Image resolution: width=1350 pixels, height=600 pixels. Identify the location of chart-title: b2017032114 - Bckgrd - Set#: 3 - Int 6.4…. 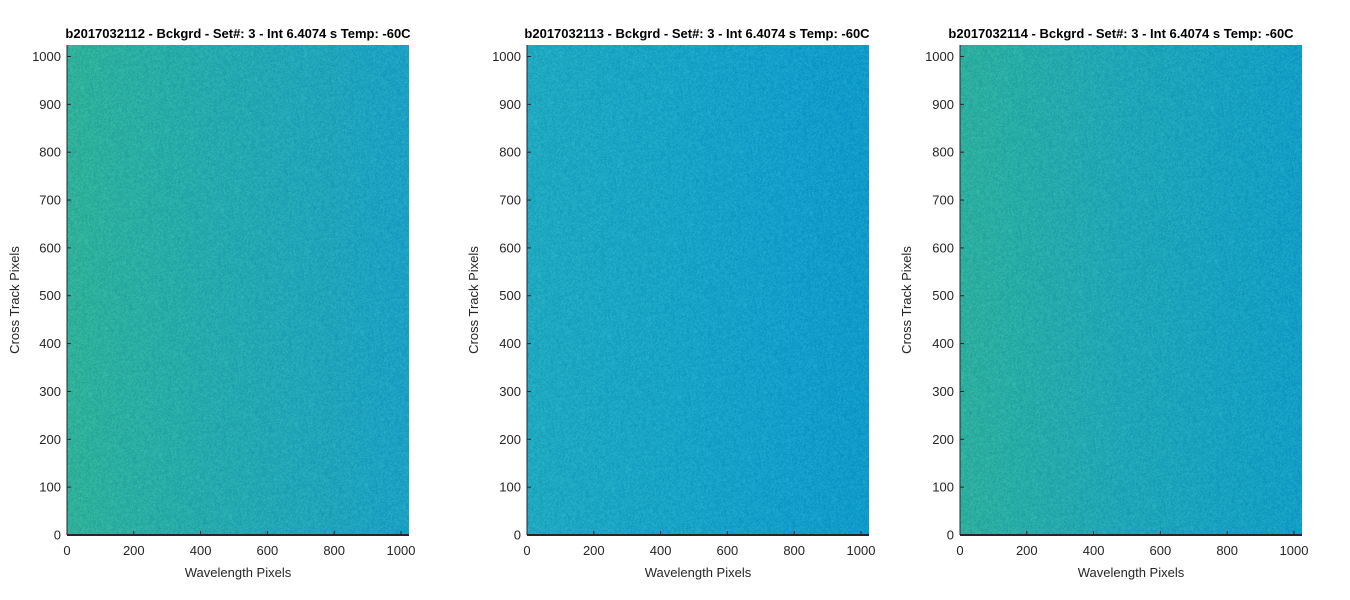
(1121, 33).